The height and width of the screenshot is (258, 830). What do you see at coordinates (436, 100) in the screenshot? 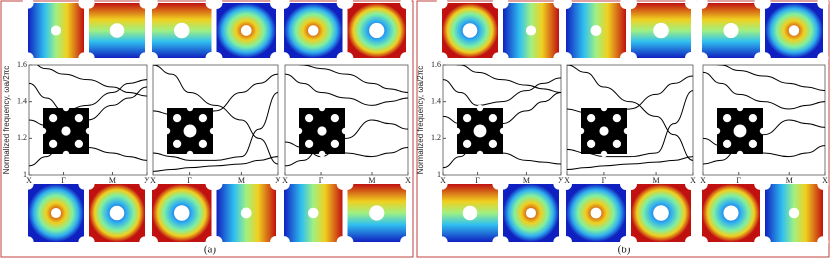
I see `y-tick-label: 1.4` at bounding box center [436, 100].